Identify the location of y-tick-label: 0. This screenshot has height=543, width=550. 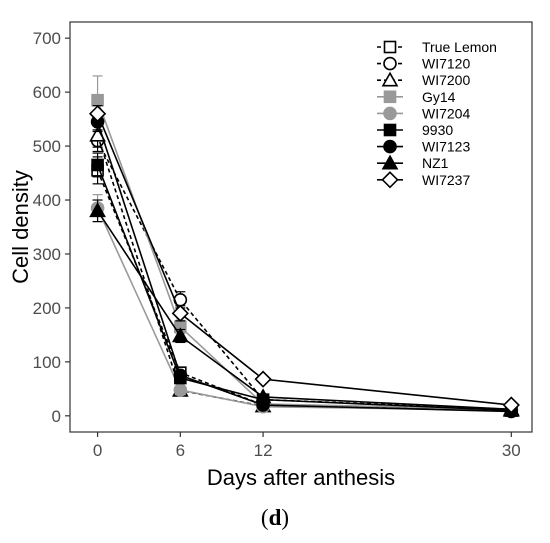
(56, 416).